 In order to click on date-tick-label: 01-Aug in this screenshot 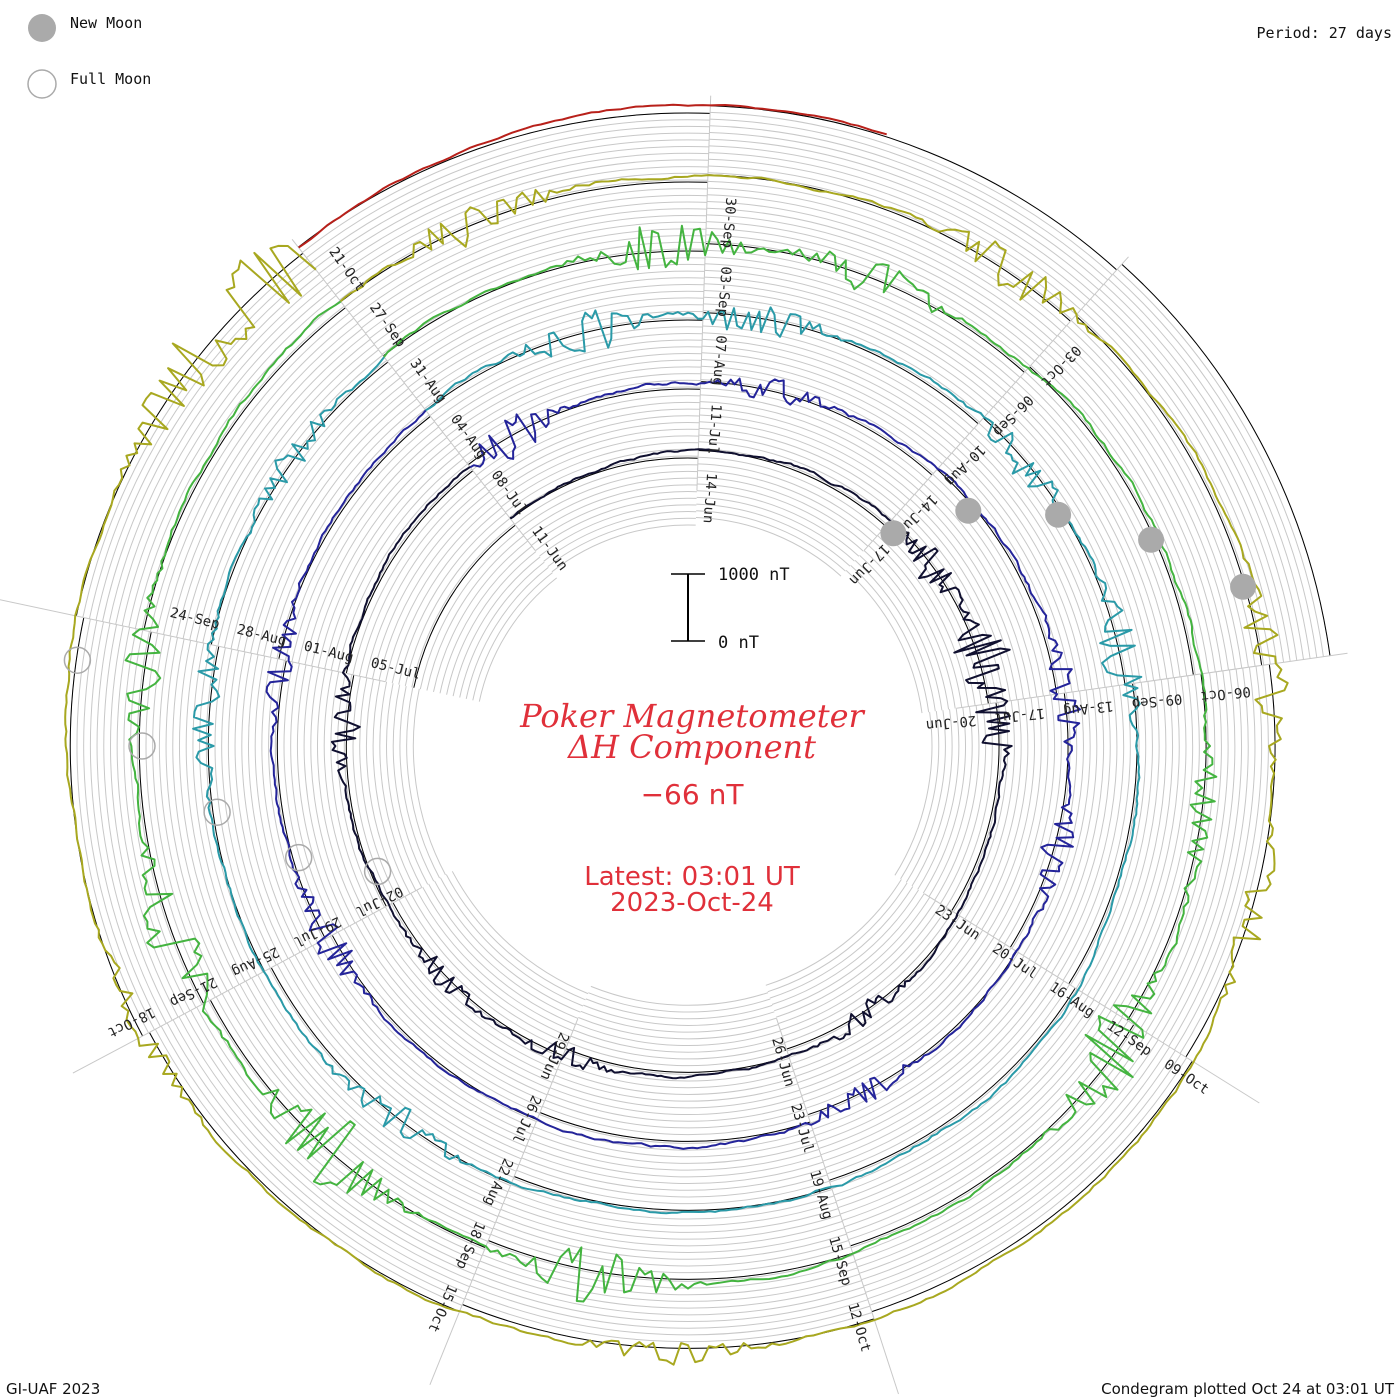, I will do `click(328, 652)`.